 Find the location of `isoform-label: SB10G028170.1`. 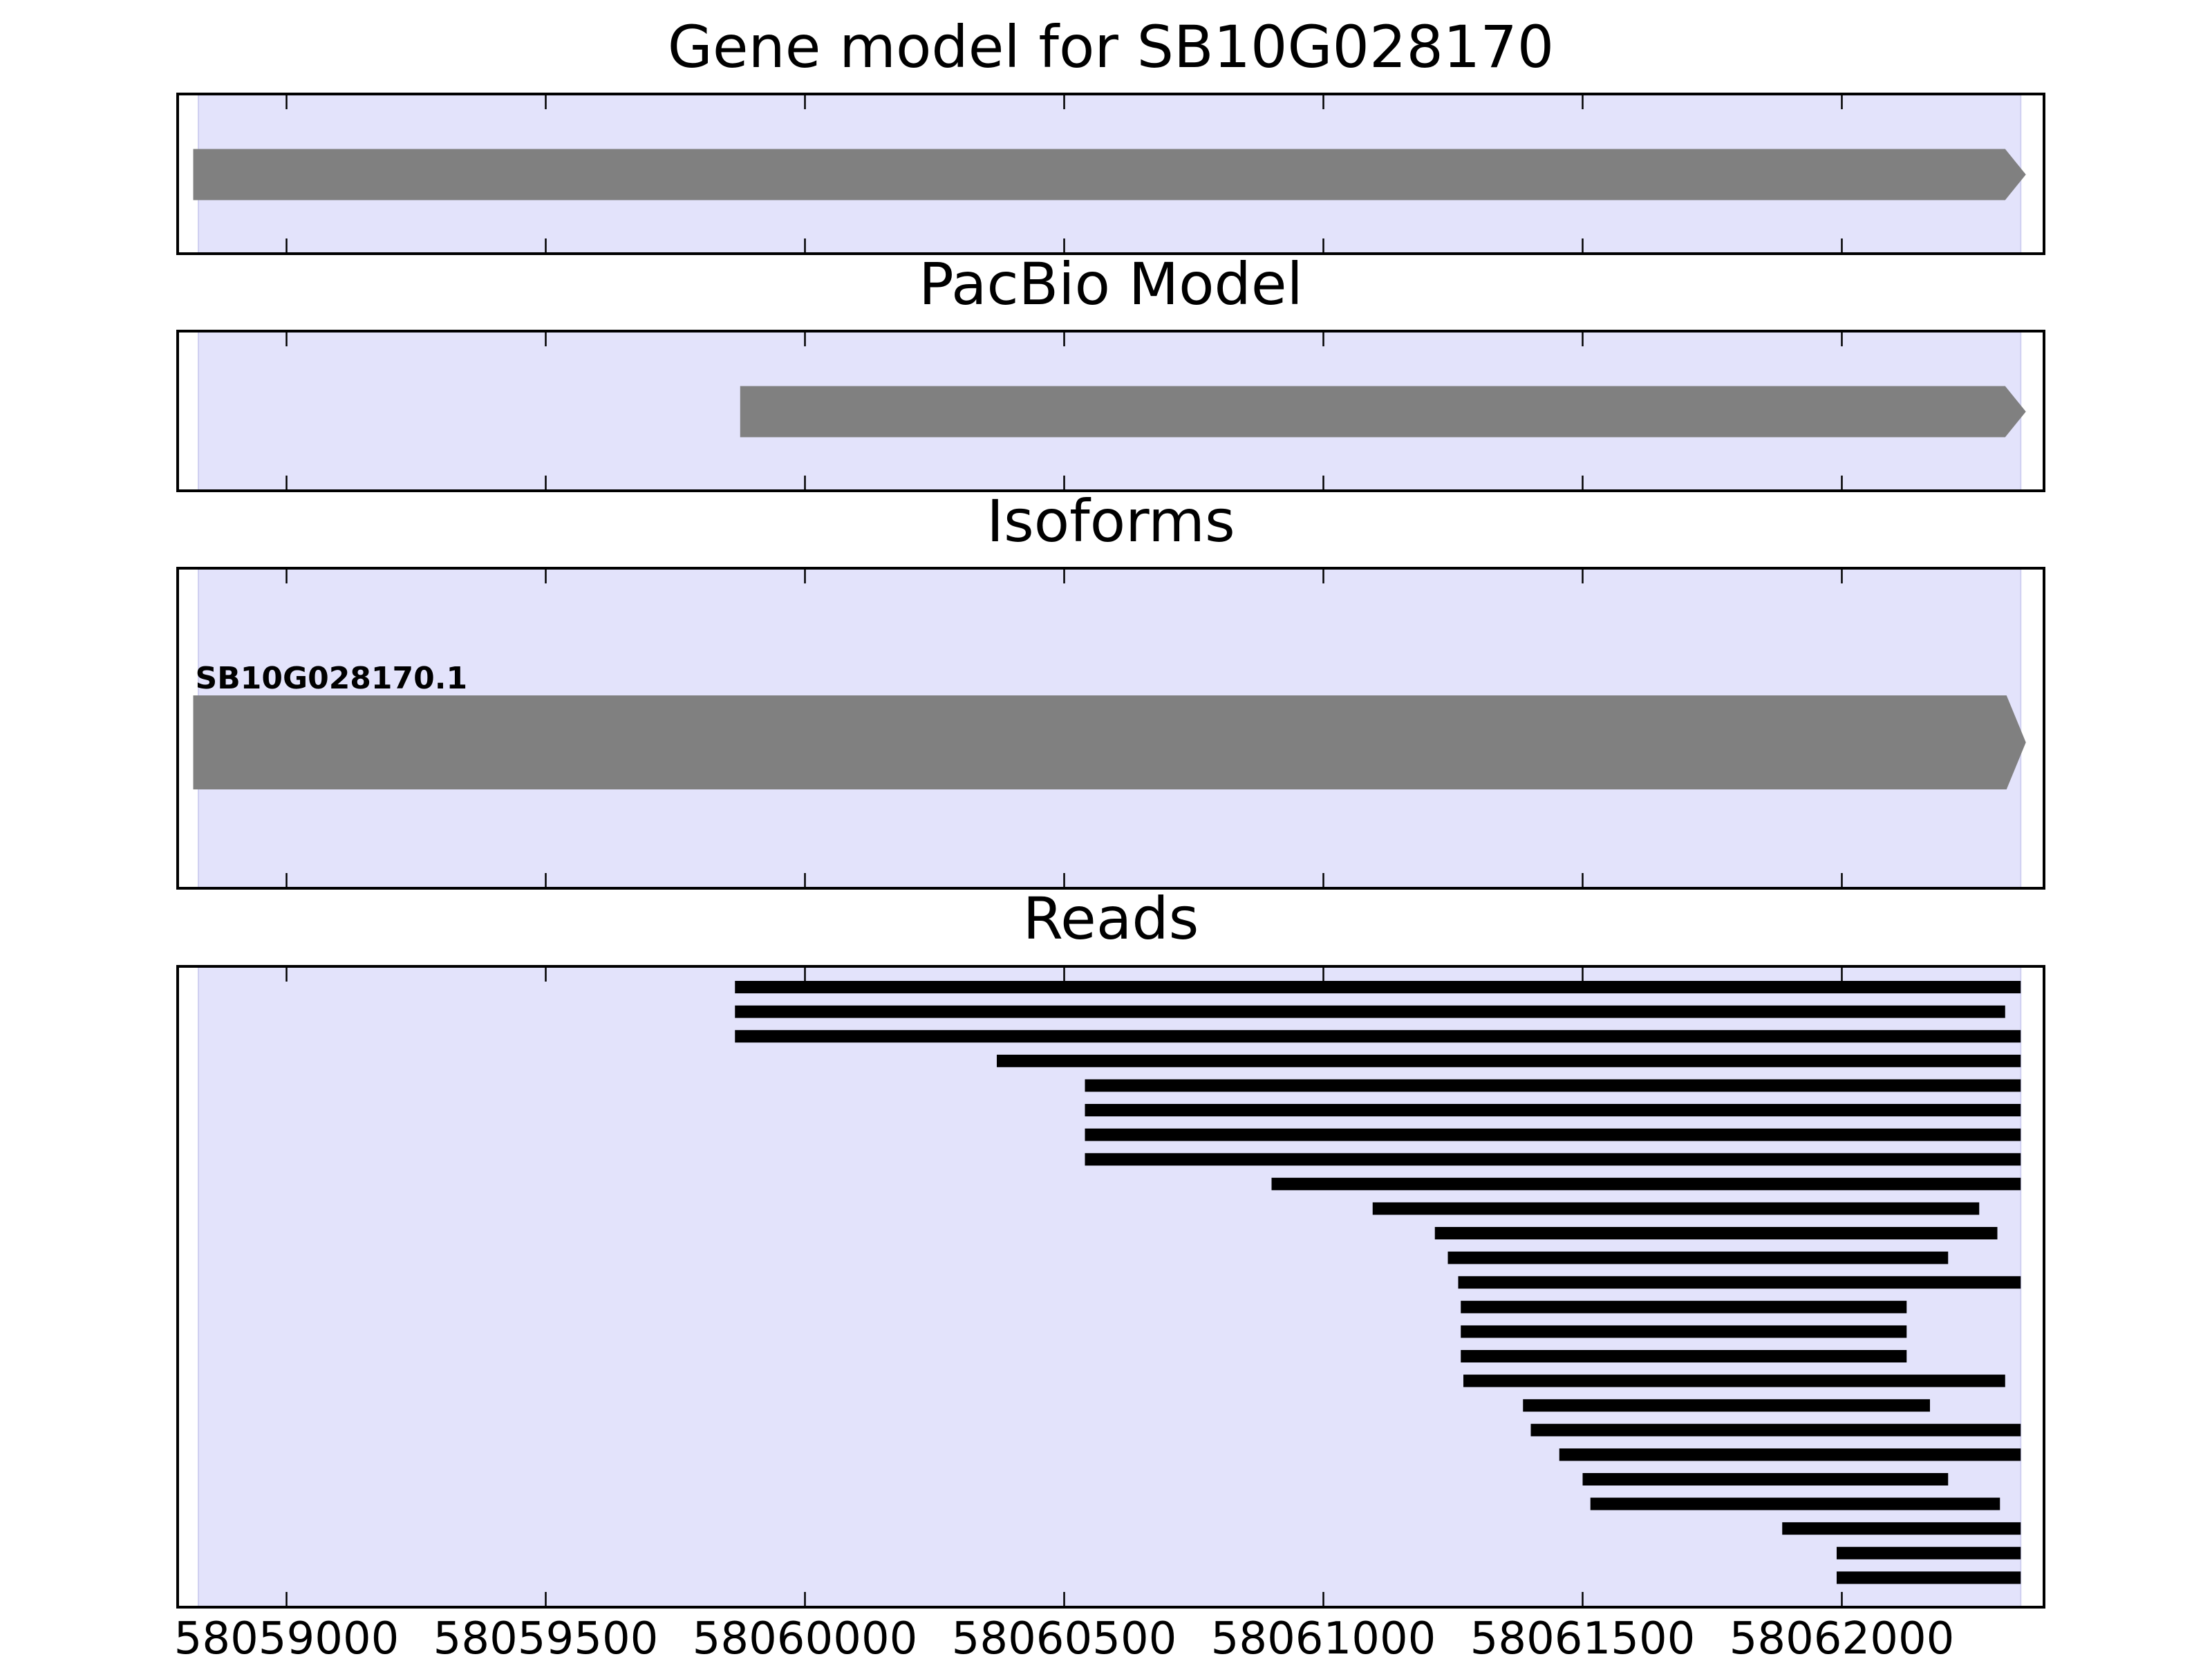

isoform-label: SB10G028170.1 is located at coordinates (332, 678).